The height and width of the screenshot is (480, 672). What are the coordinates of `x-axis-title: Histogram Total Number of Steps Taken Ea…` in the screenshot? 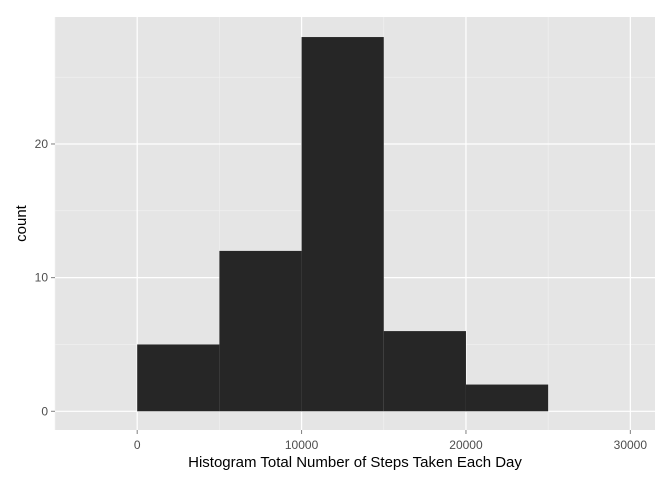 It's located at (355, 462).